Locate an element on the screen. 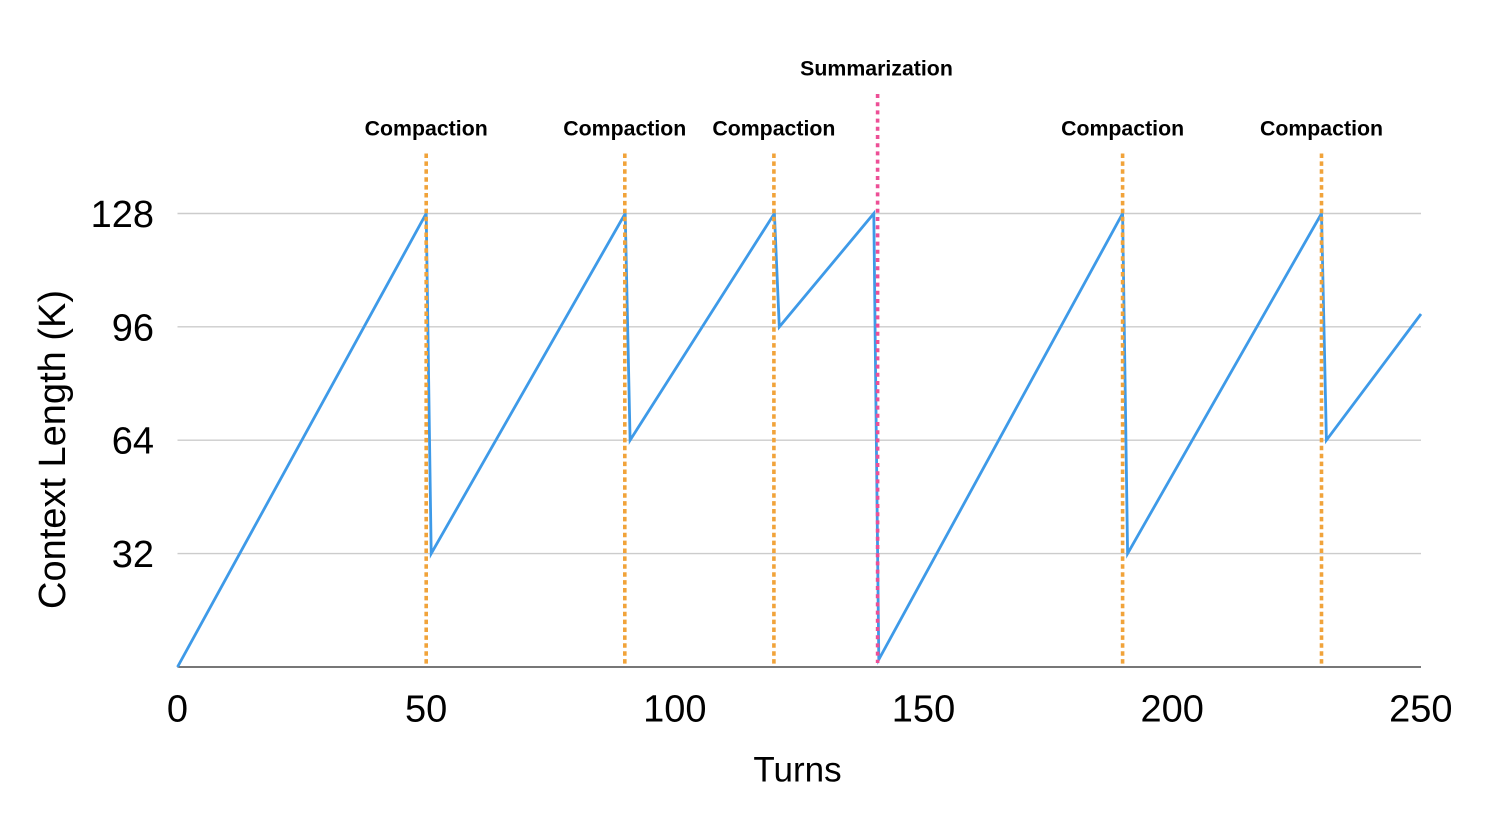 The height and width of the screenshot is (840, 1497). svg-text: 100 is located at coordinates (674, 709).